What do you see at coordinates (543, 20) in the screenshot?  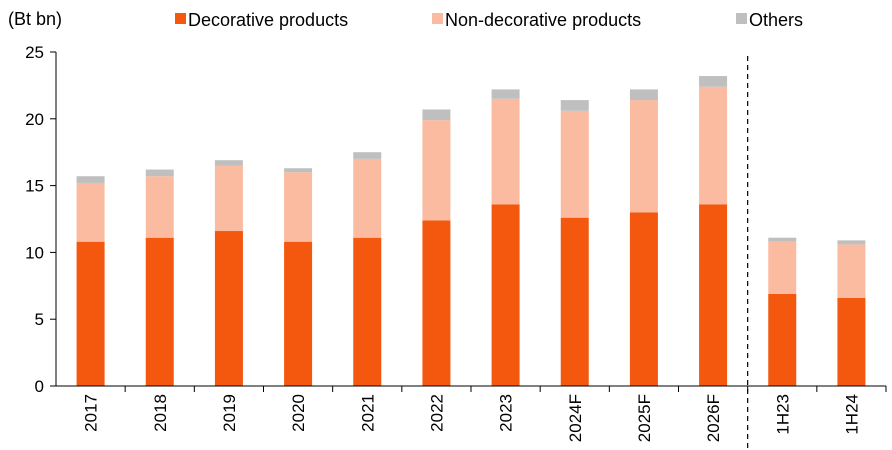 I see `legend-label-1: Non-decorative products` at bounding box center [543, 20].